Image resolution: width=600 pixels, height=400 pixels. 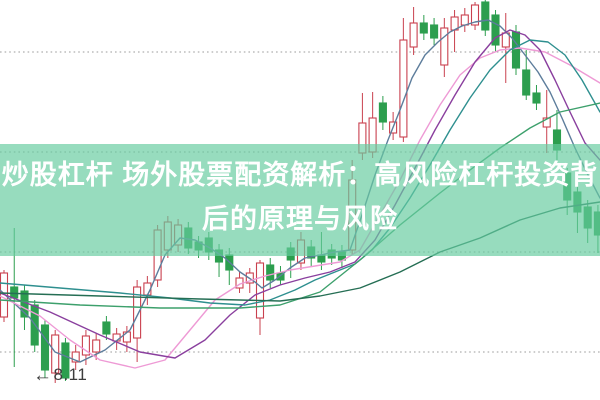 I want to click on left-arrow-icon: ←, so click(x=43, y=375).